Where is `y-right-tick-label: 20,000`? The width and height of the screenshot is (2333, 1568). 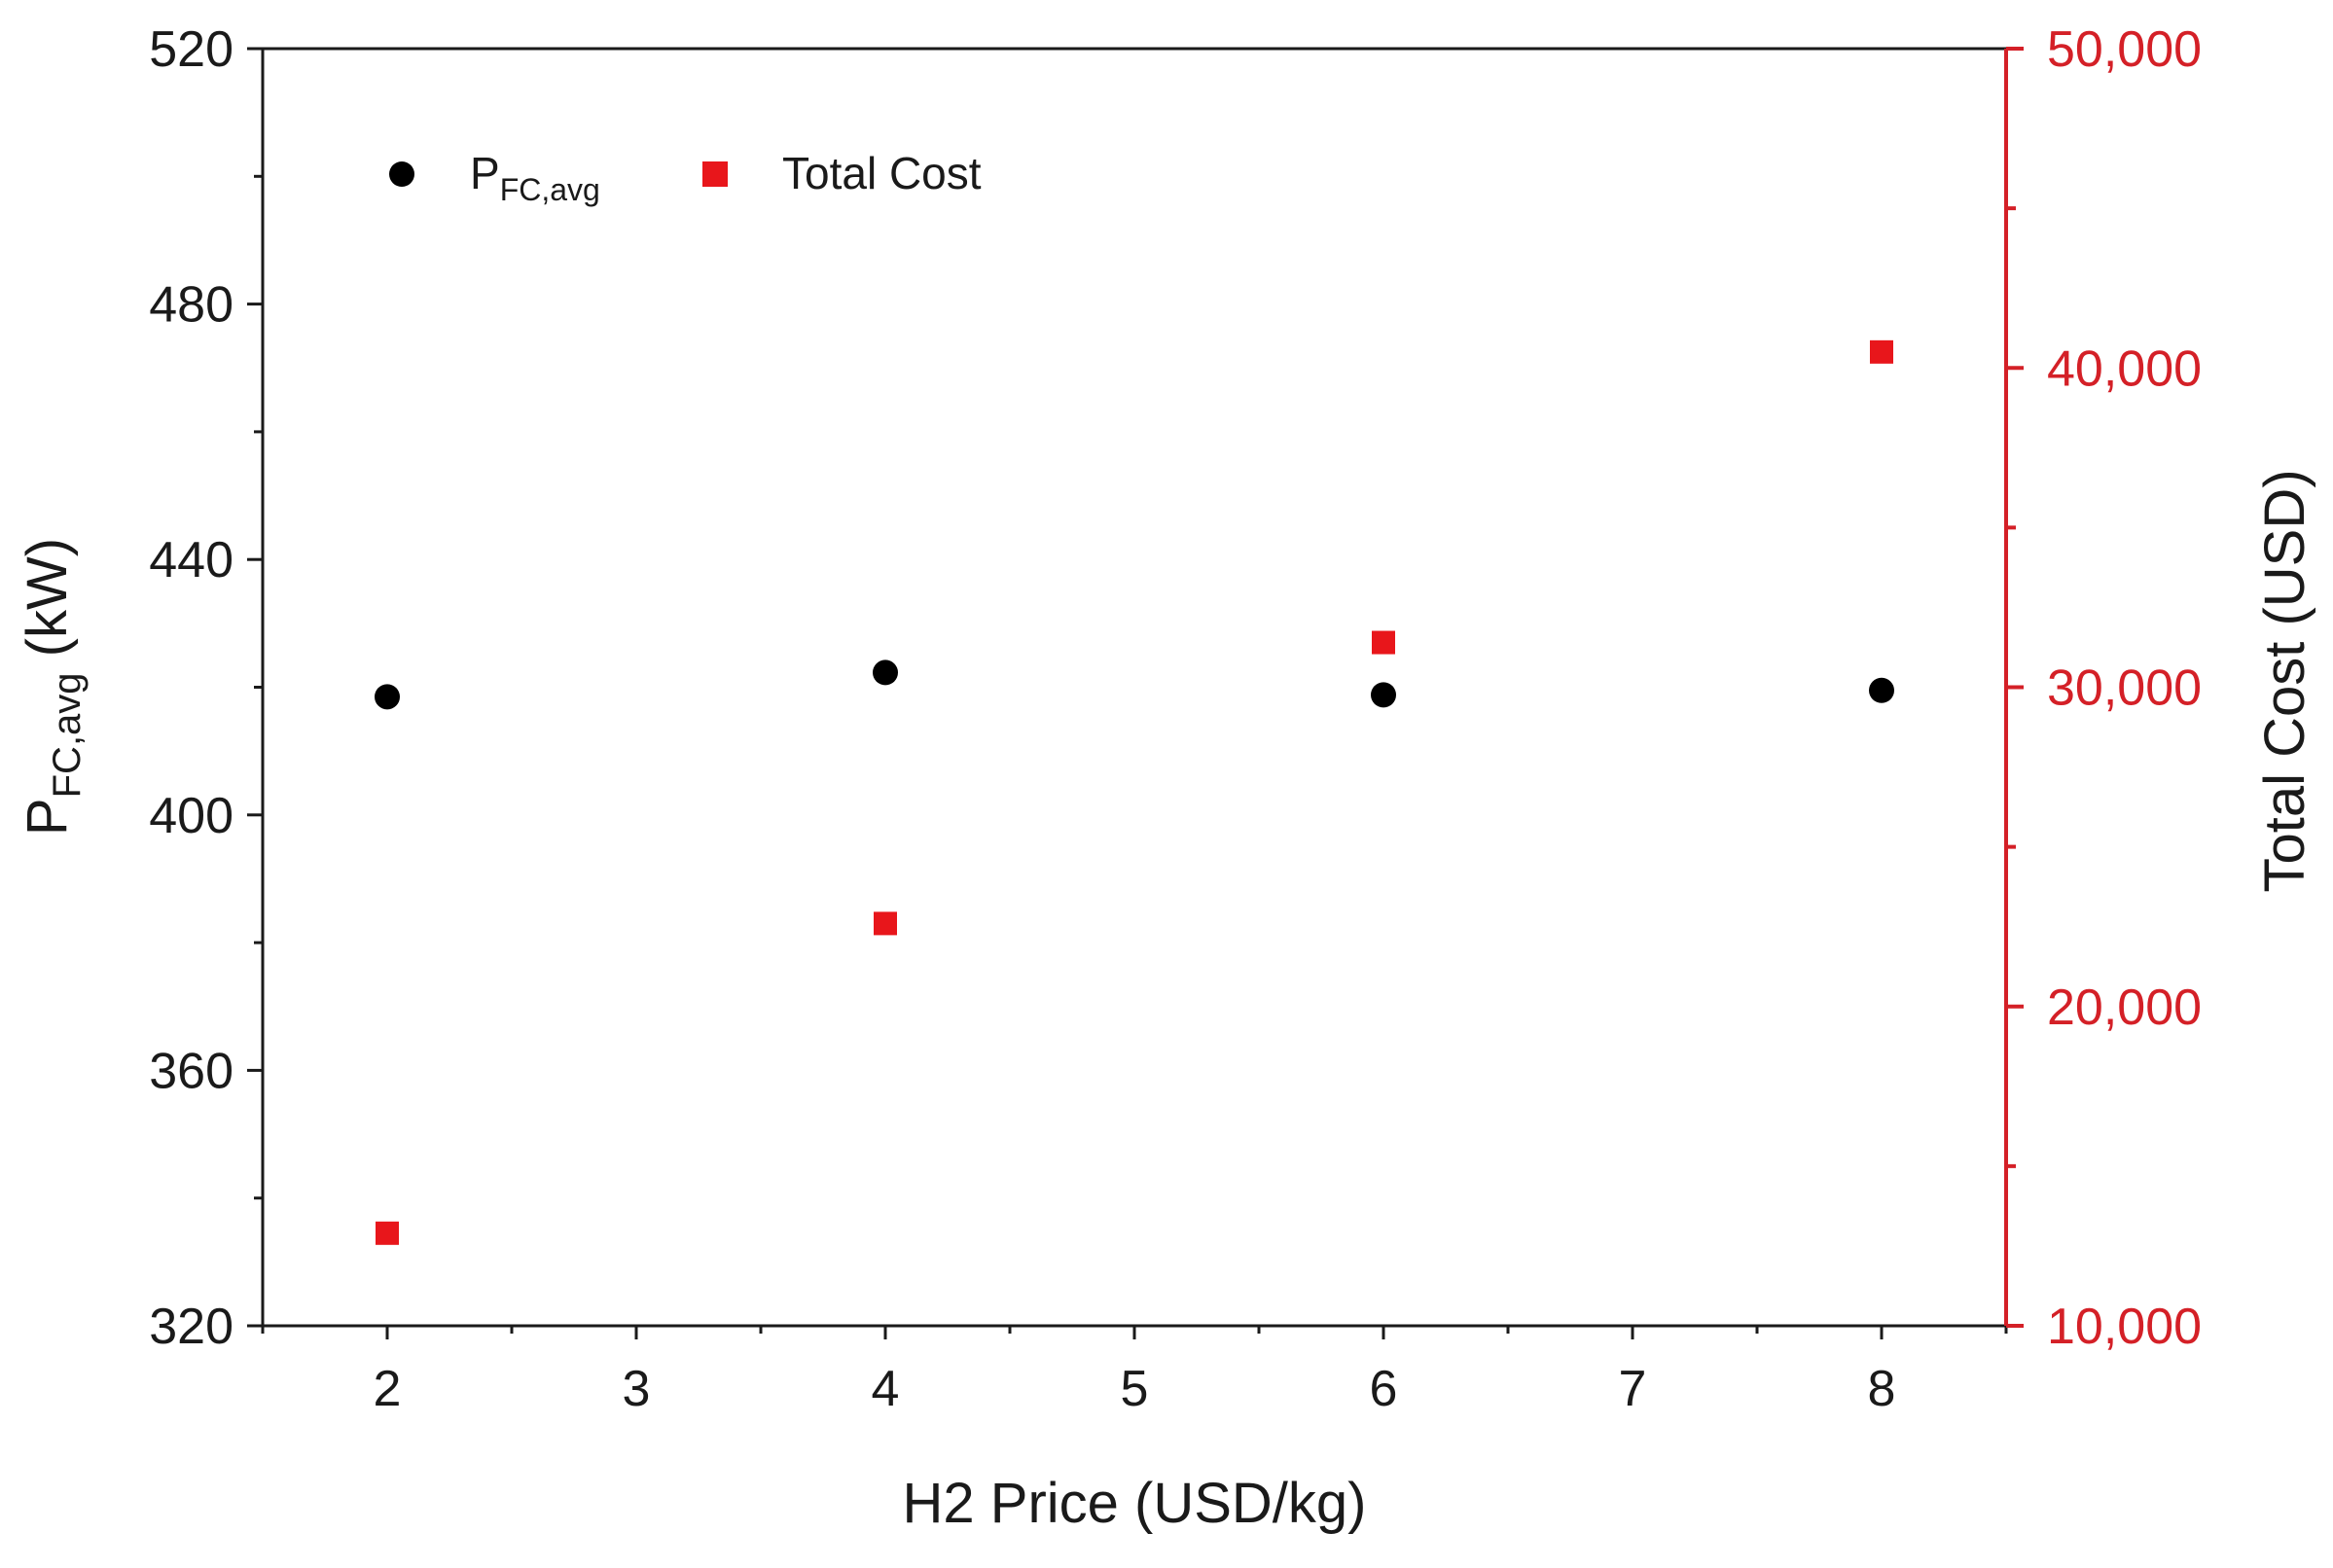
y-right-tick-label: 20,000 is located at coordinates (2124, 1008).